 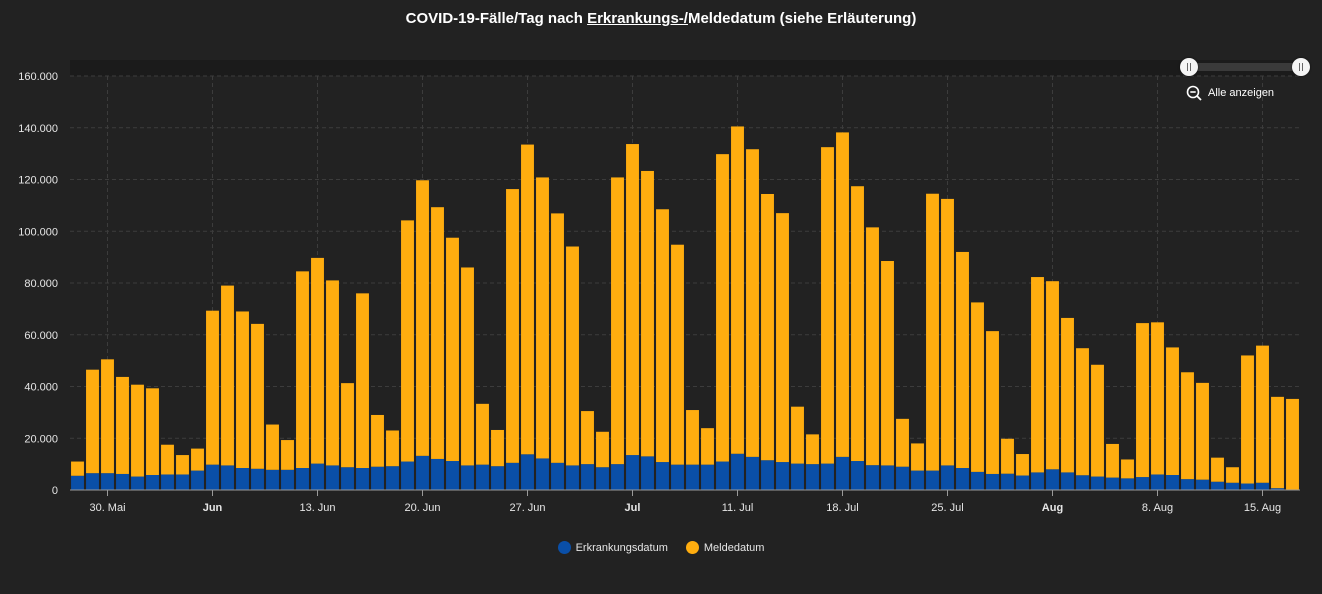 I want to click on y-tick-label: 40.000, so click(x=41, y=388).